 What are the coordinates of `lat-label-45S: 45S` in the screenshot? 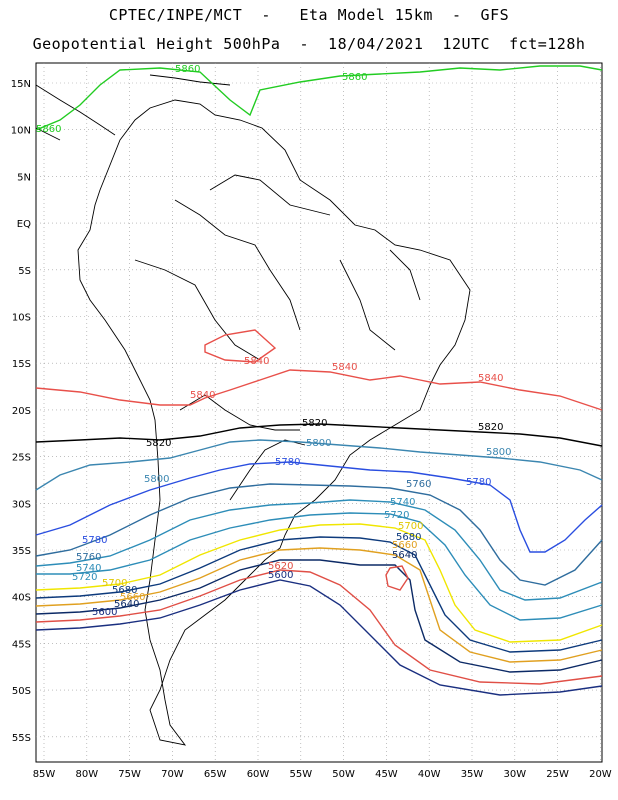 It's located at (21, 644).